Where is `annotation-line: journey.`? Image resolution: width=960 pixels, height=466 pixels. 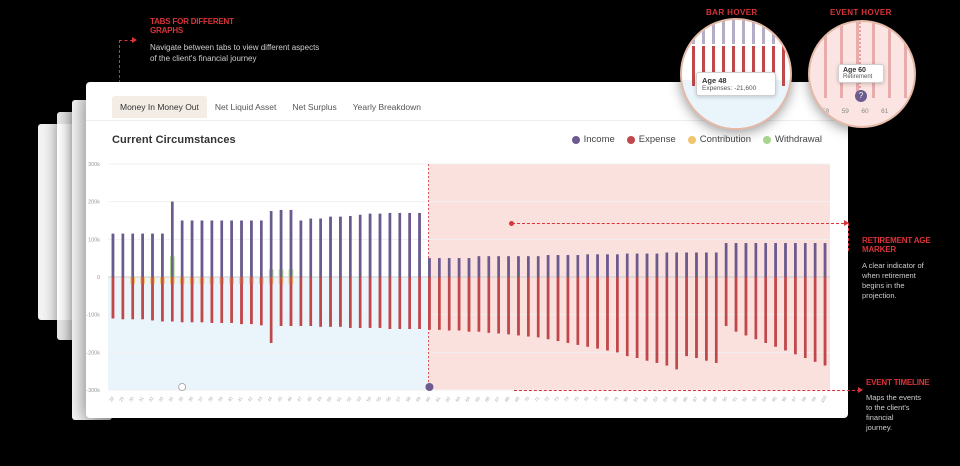 annotation-line: journey. is located at coordinates (879, 427).